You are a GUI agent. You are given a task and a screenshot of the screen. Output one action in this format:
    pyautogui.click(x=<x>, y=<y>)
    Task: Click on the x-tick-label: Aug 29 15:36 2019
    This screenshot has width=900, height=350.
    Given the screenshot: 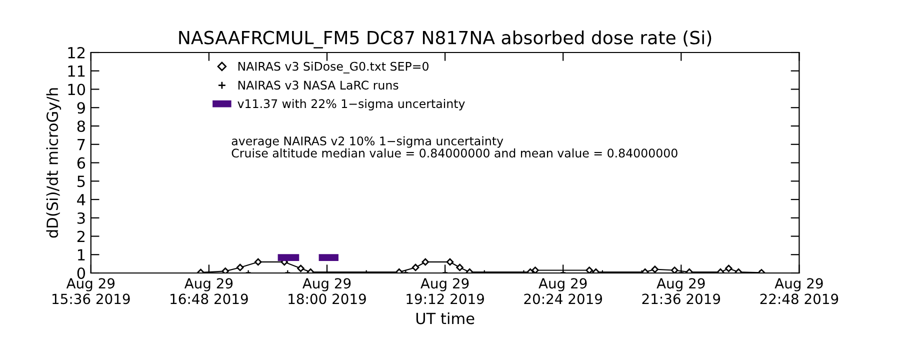 What is the action you would take?
    pyautogui.click(x=91, y=291)
    